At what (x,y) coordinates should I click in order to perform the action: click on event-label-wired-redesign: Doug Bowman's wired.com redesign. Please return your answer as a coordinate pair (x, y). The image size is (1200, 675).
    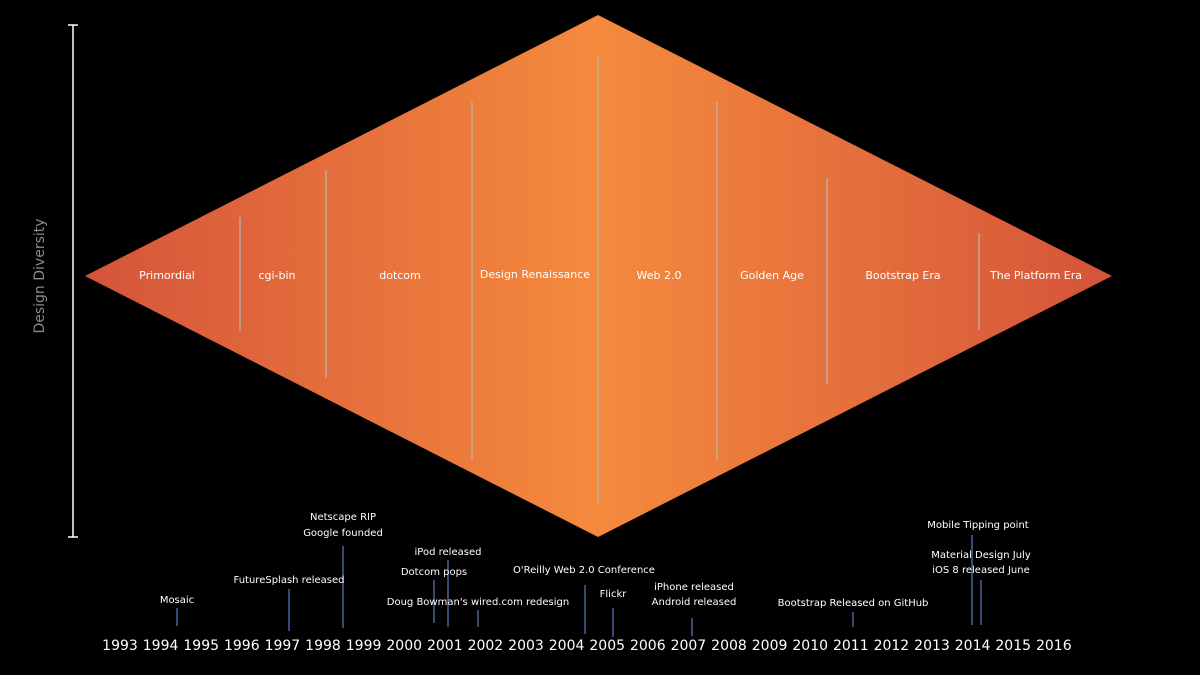
    Looking at the image, I should click on (478, 602).